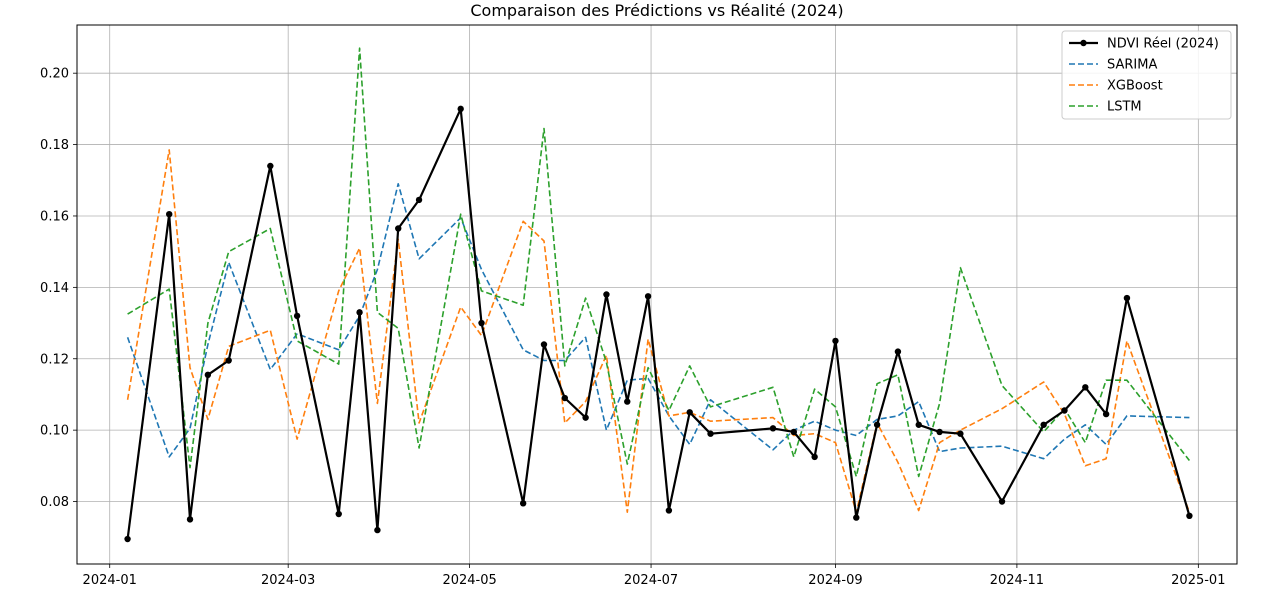 The image size is (1263, 596). What do you see at coordinates (54, 431) in the screenshot?
I see `y-tick-label: 0.10` at bounding box center [54, 431].